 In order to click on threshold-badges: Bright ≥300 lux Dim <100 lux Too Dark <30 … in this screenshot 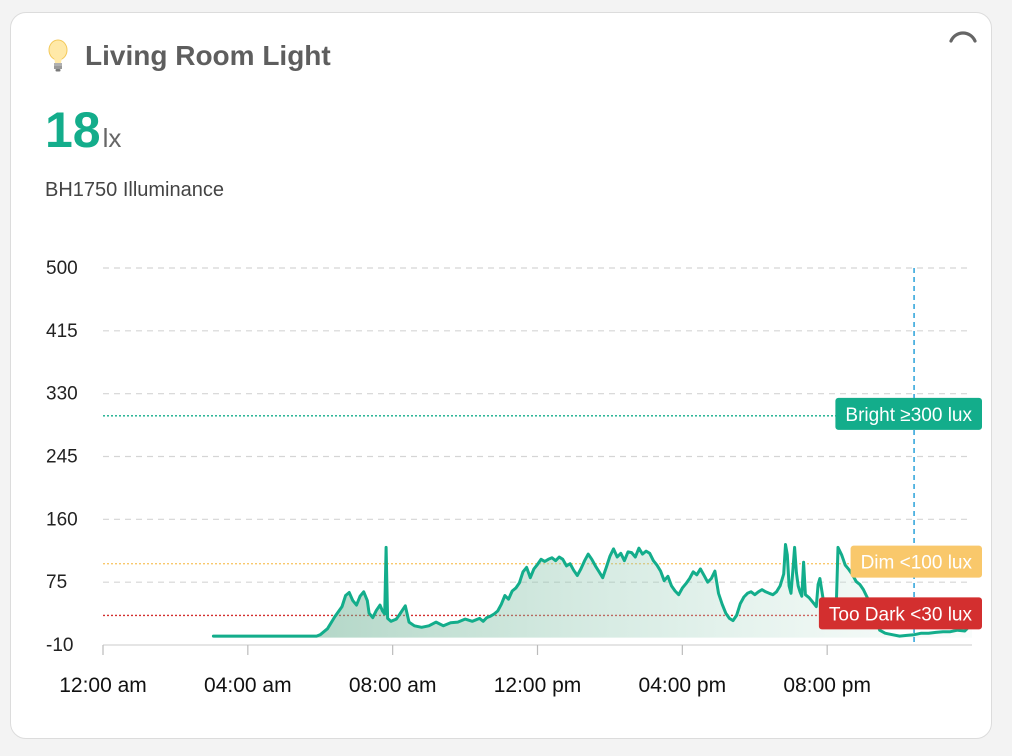, I will do `click(900, 513)`.